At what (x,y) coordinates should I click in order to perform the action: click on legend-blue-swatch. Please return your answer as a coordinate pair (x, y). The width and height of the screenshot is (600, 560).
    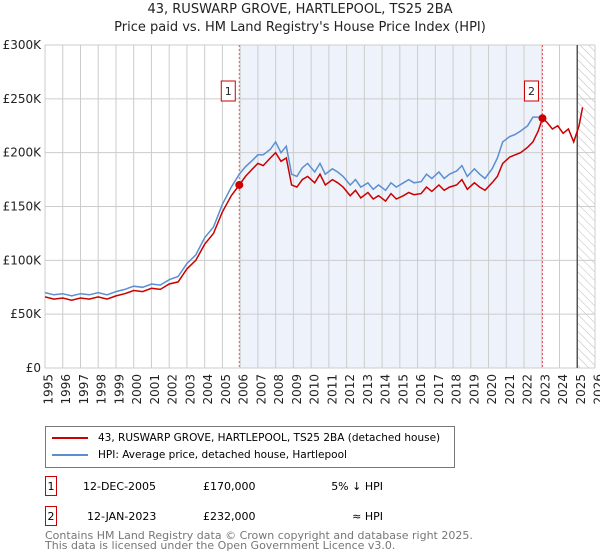
    Looking at the image, I should click on (70, 455).